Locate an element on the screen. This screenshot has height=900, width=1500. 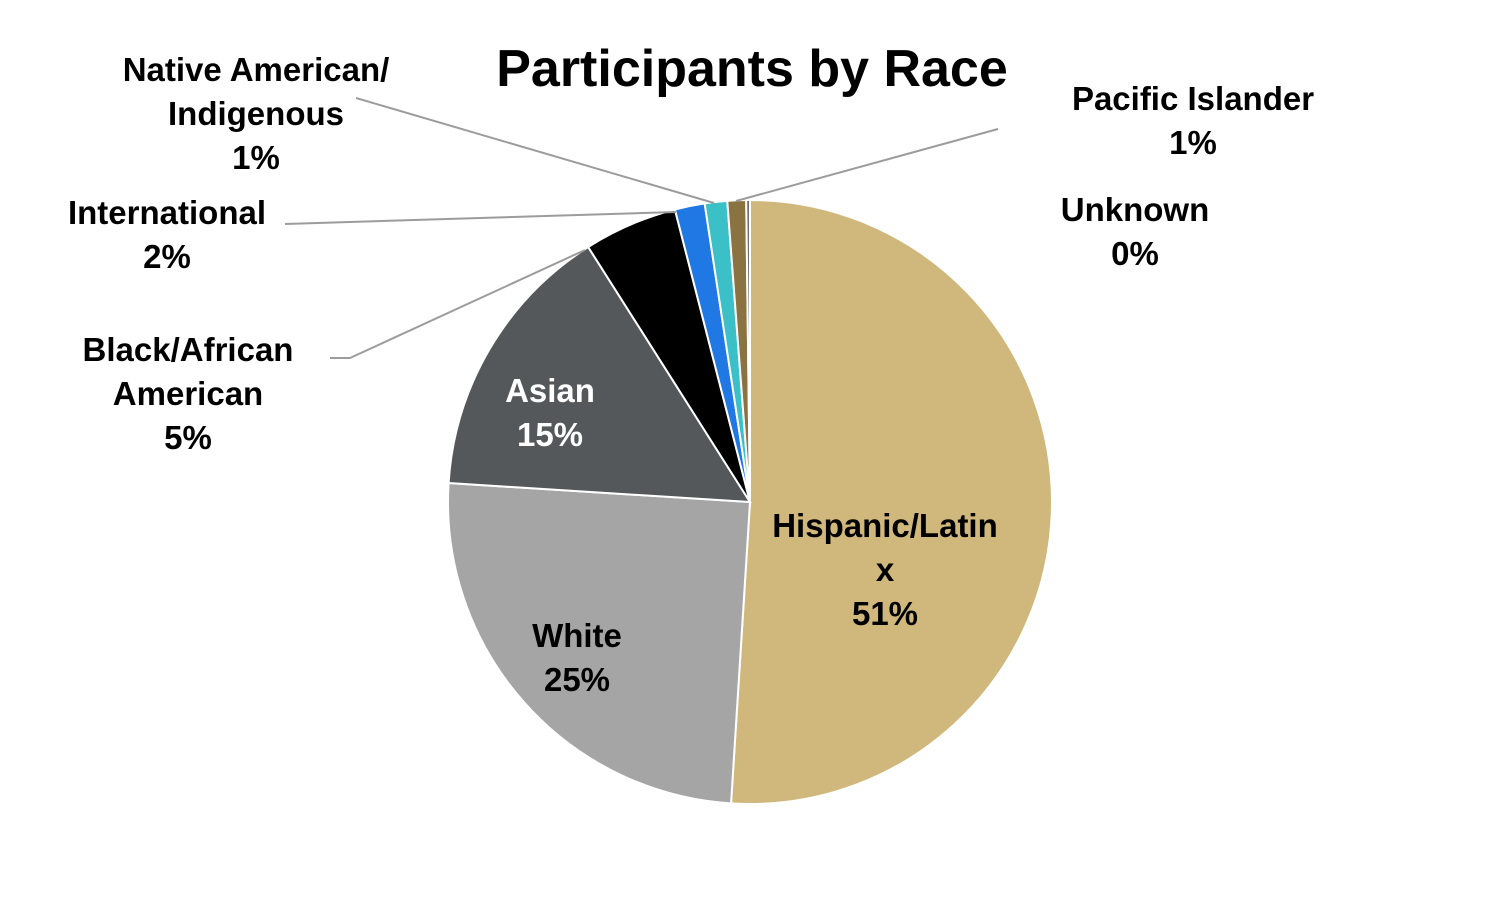
pie-slice-white is located at coordinates (599, 643).